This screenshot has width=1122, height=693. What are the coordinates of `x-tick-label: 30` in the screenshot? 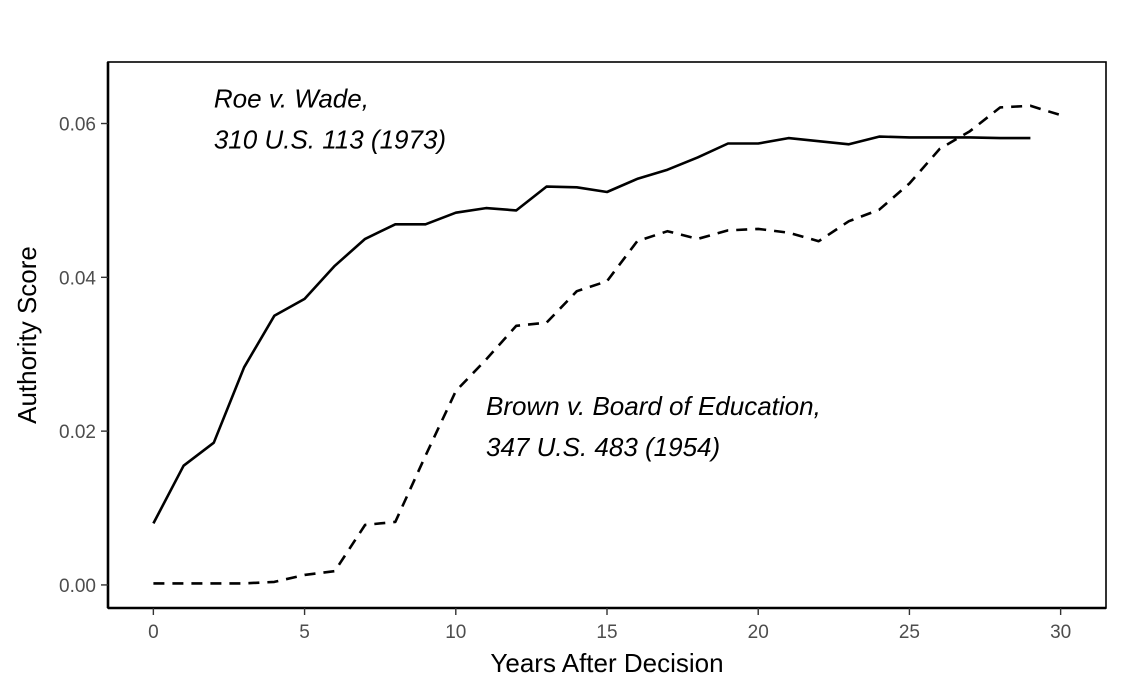 It's located at (1060, 632).